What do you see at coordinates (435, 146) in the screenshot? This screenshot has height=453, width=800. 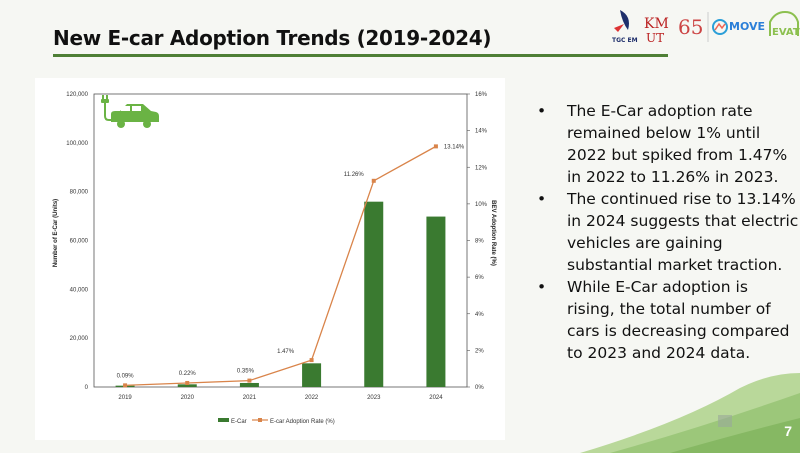 I see `adoption-rate-marker-2024` at bounding box center [435, 146].